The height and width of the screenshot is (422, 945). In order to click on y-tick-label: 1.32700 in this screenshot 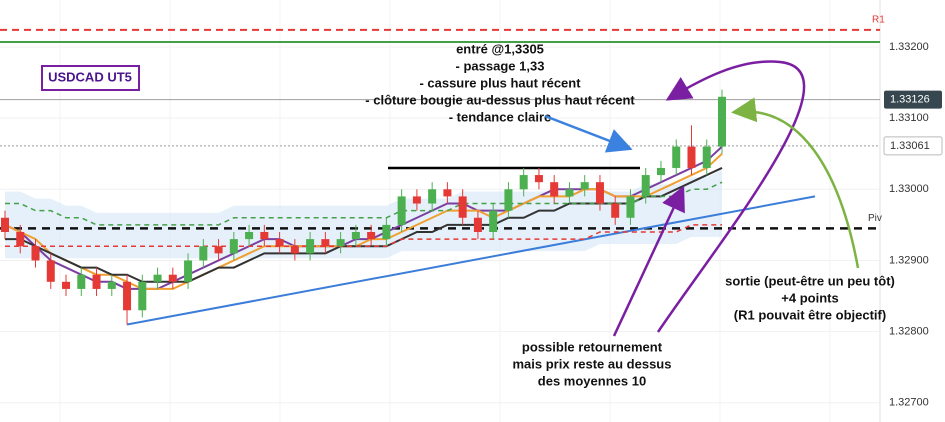, I will do `click(909, 403)`.